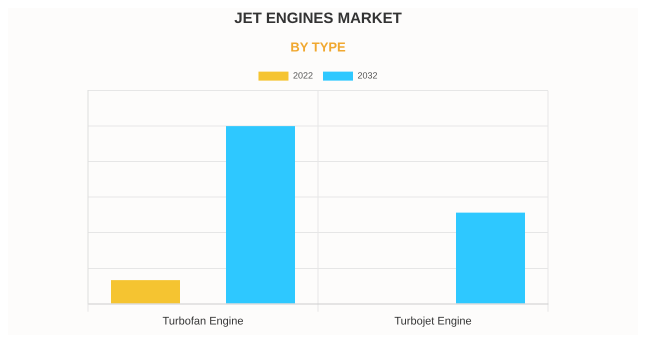 Image resolution: width=646 pixels, height=343 pixels. Describe the element at coordinates (203, 321) in the screenshot. I see `x-tick-label: Turbofan Engine` at that location.